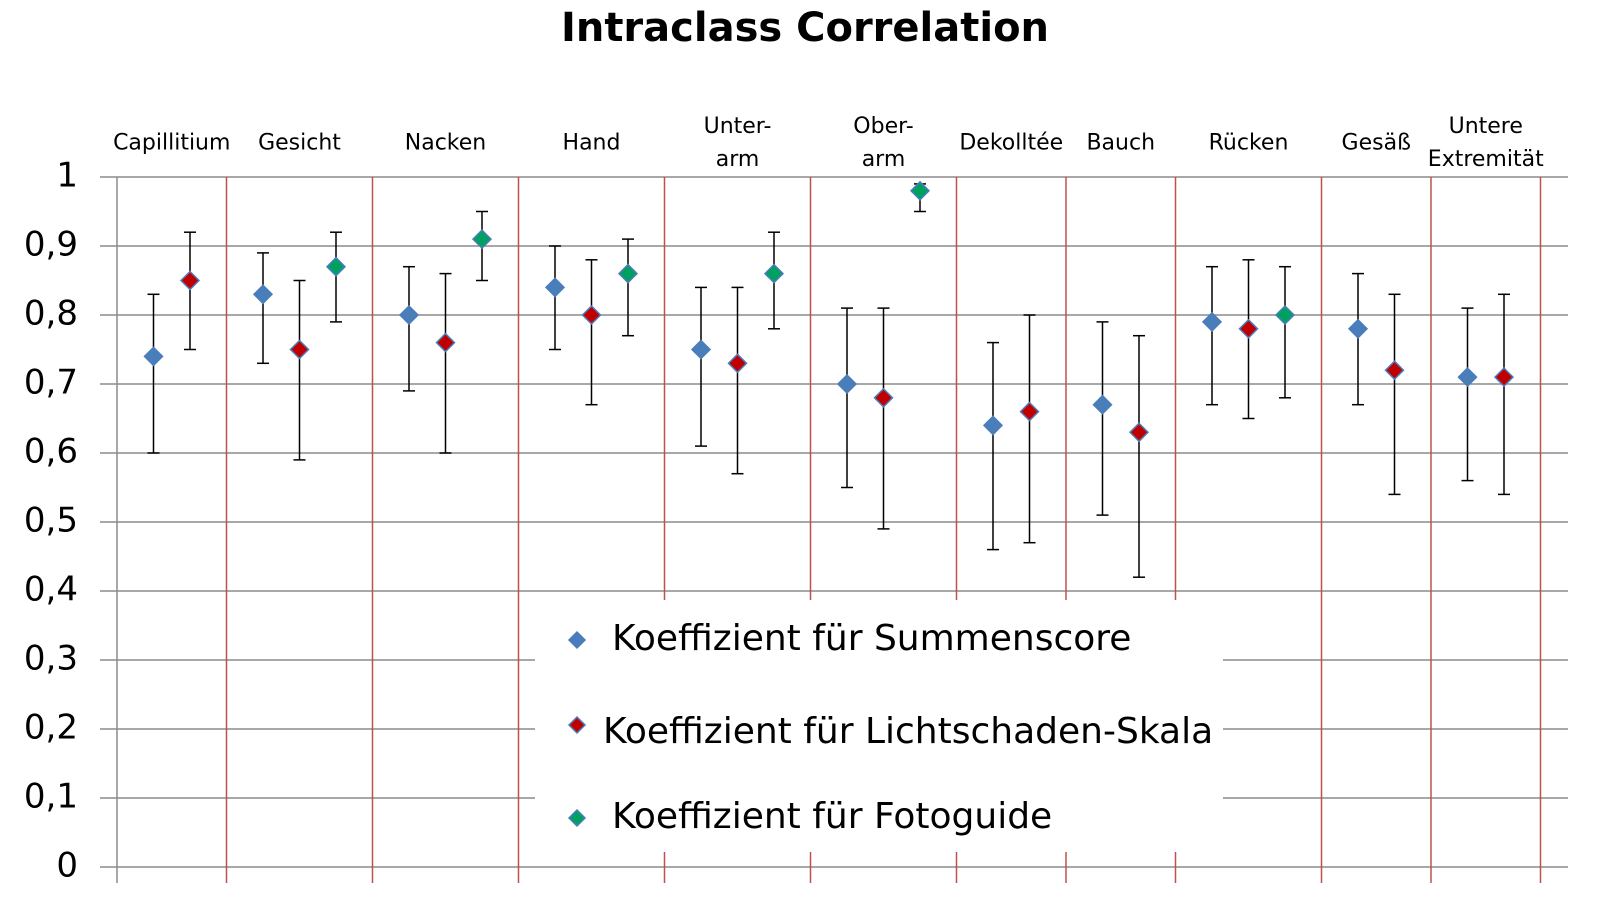 This screenshot has height=907, width=1608. Describe the element at coordinates (908, 731) in the screenshot. I see `legend-label: Koeffizient für Lichtschaden-Skala` at that location.